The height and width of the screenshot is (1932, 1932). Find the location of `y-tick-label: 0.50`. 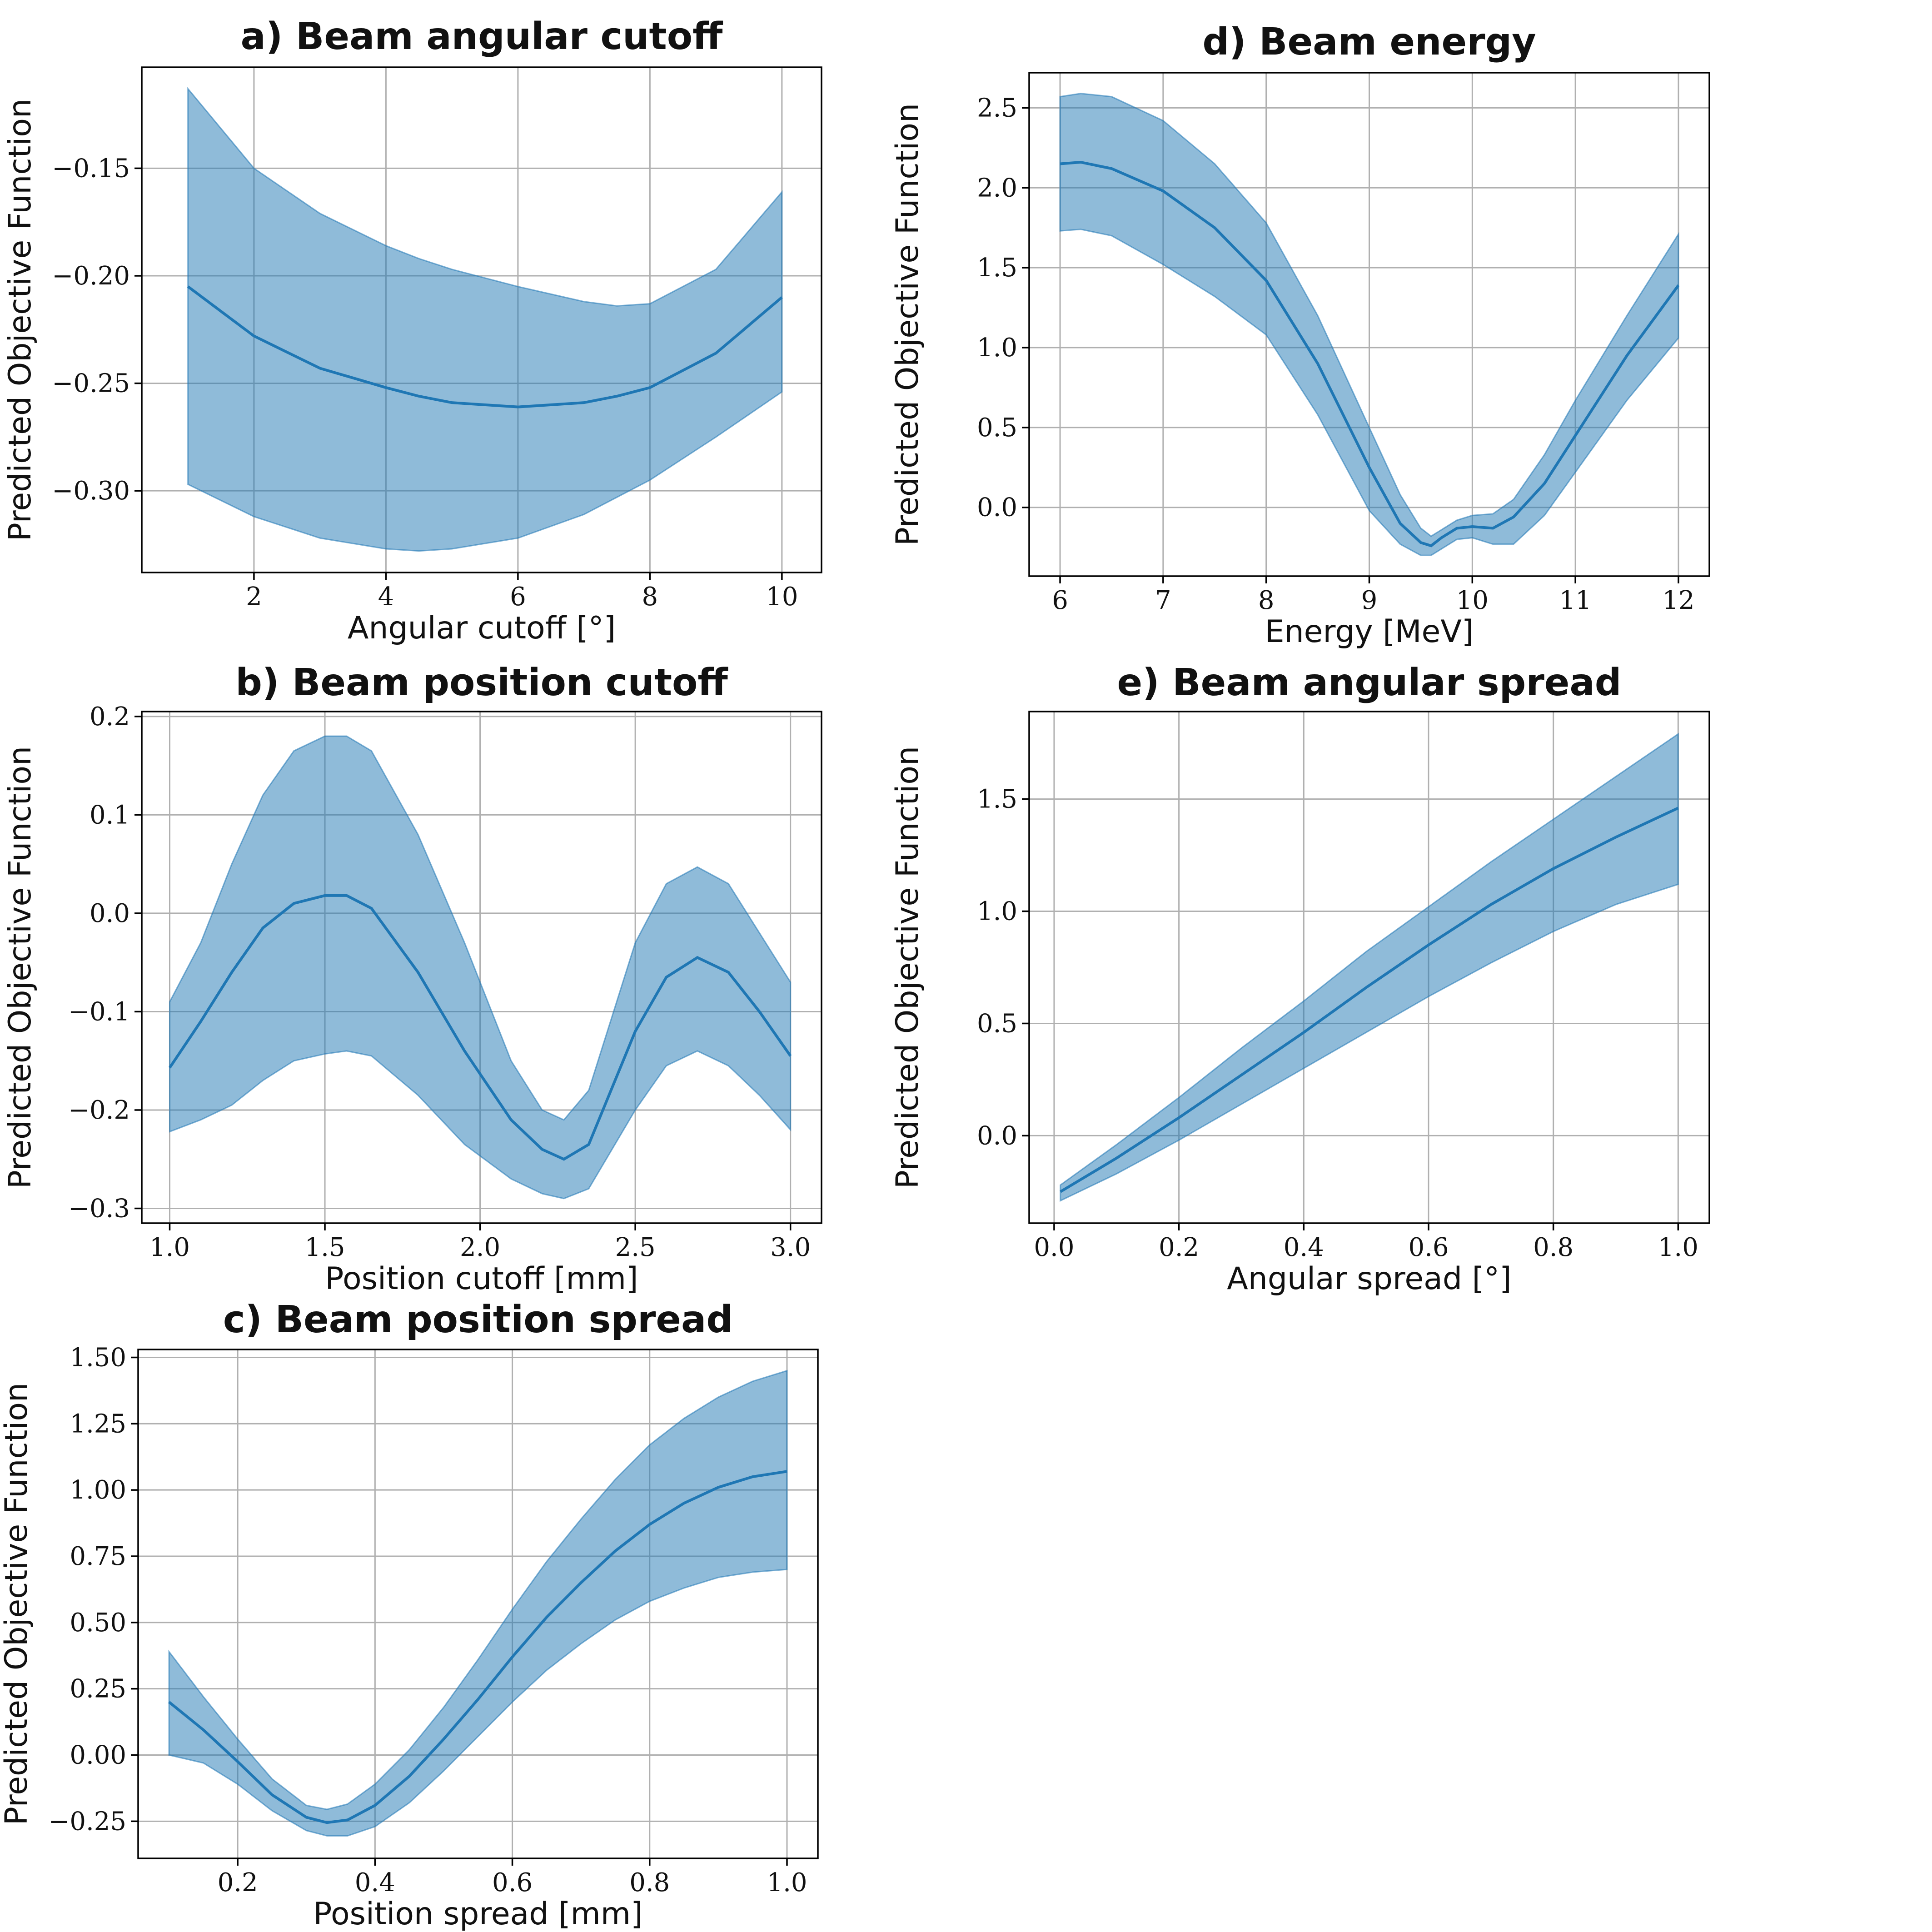

y-tick-label: 0.50 is located at coordinates (98, 1623).